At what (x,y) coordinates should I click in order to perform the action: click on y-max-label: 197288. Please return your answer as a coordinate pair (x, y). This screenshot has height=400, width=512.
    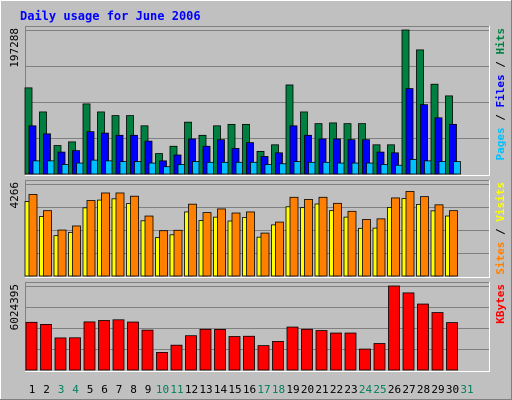
    Looking at the image, I should click on (14, 48).